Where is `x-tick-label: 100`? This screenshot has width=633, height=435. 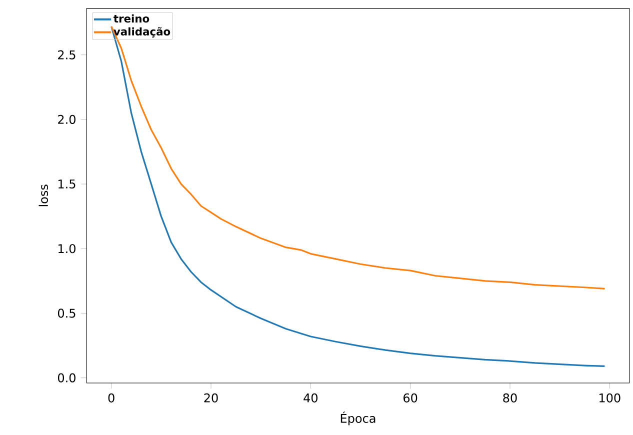 x-tick-label: 100 is located at coordinates (610, 397).